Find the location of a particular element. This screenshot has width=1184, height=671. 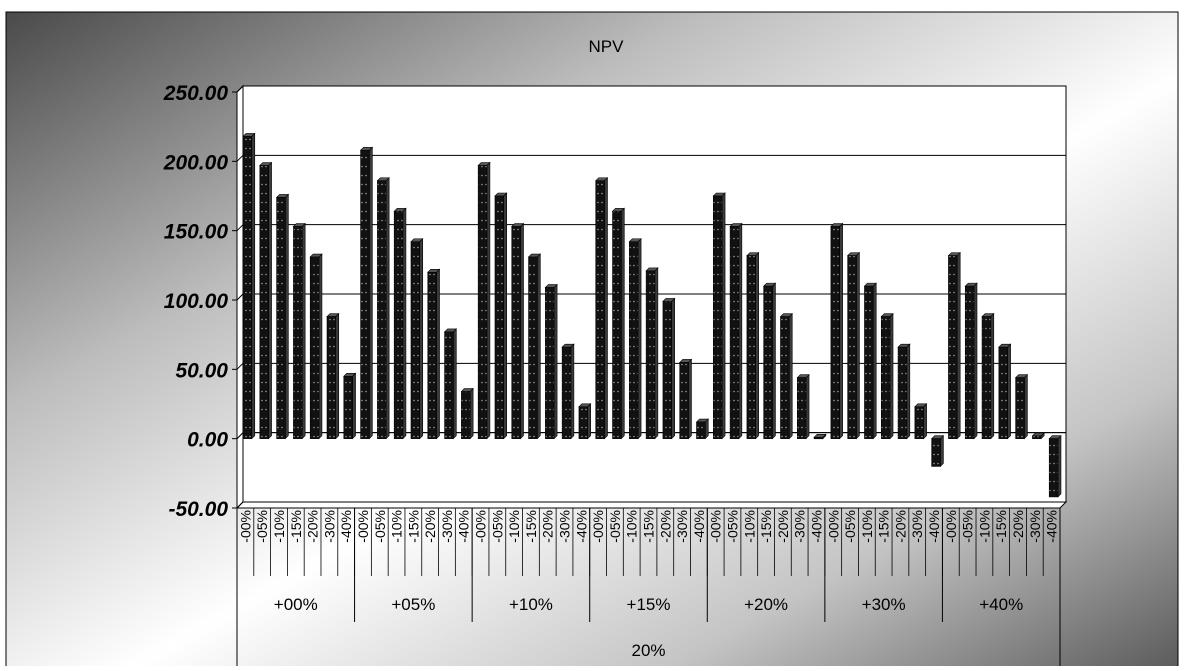

group-label: +20% is located at coordinates (766, 604).